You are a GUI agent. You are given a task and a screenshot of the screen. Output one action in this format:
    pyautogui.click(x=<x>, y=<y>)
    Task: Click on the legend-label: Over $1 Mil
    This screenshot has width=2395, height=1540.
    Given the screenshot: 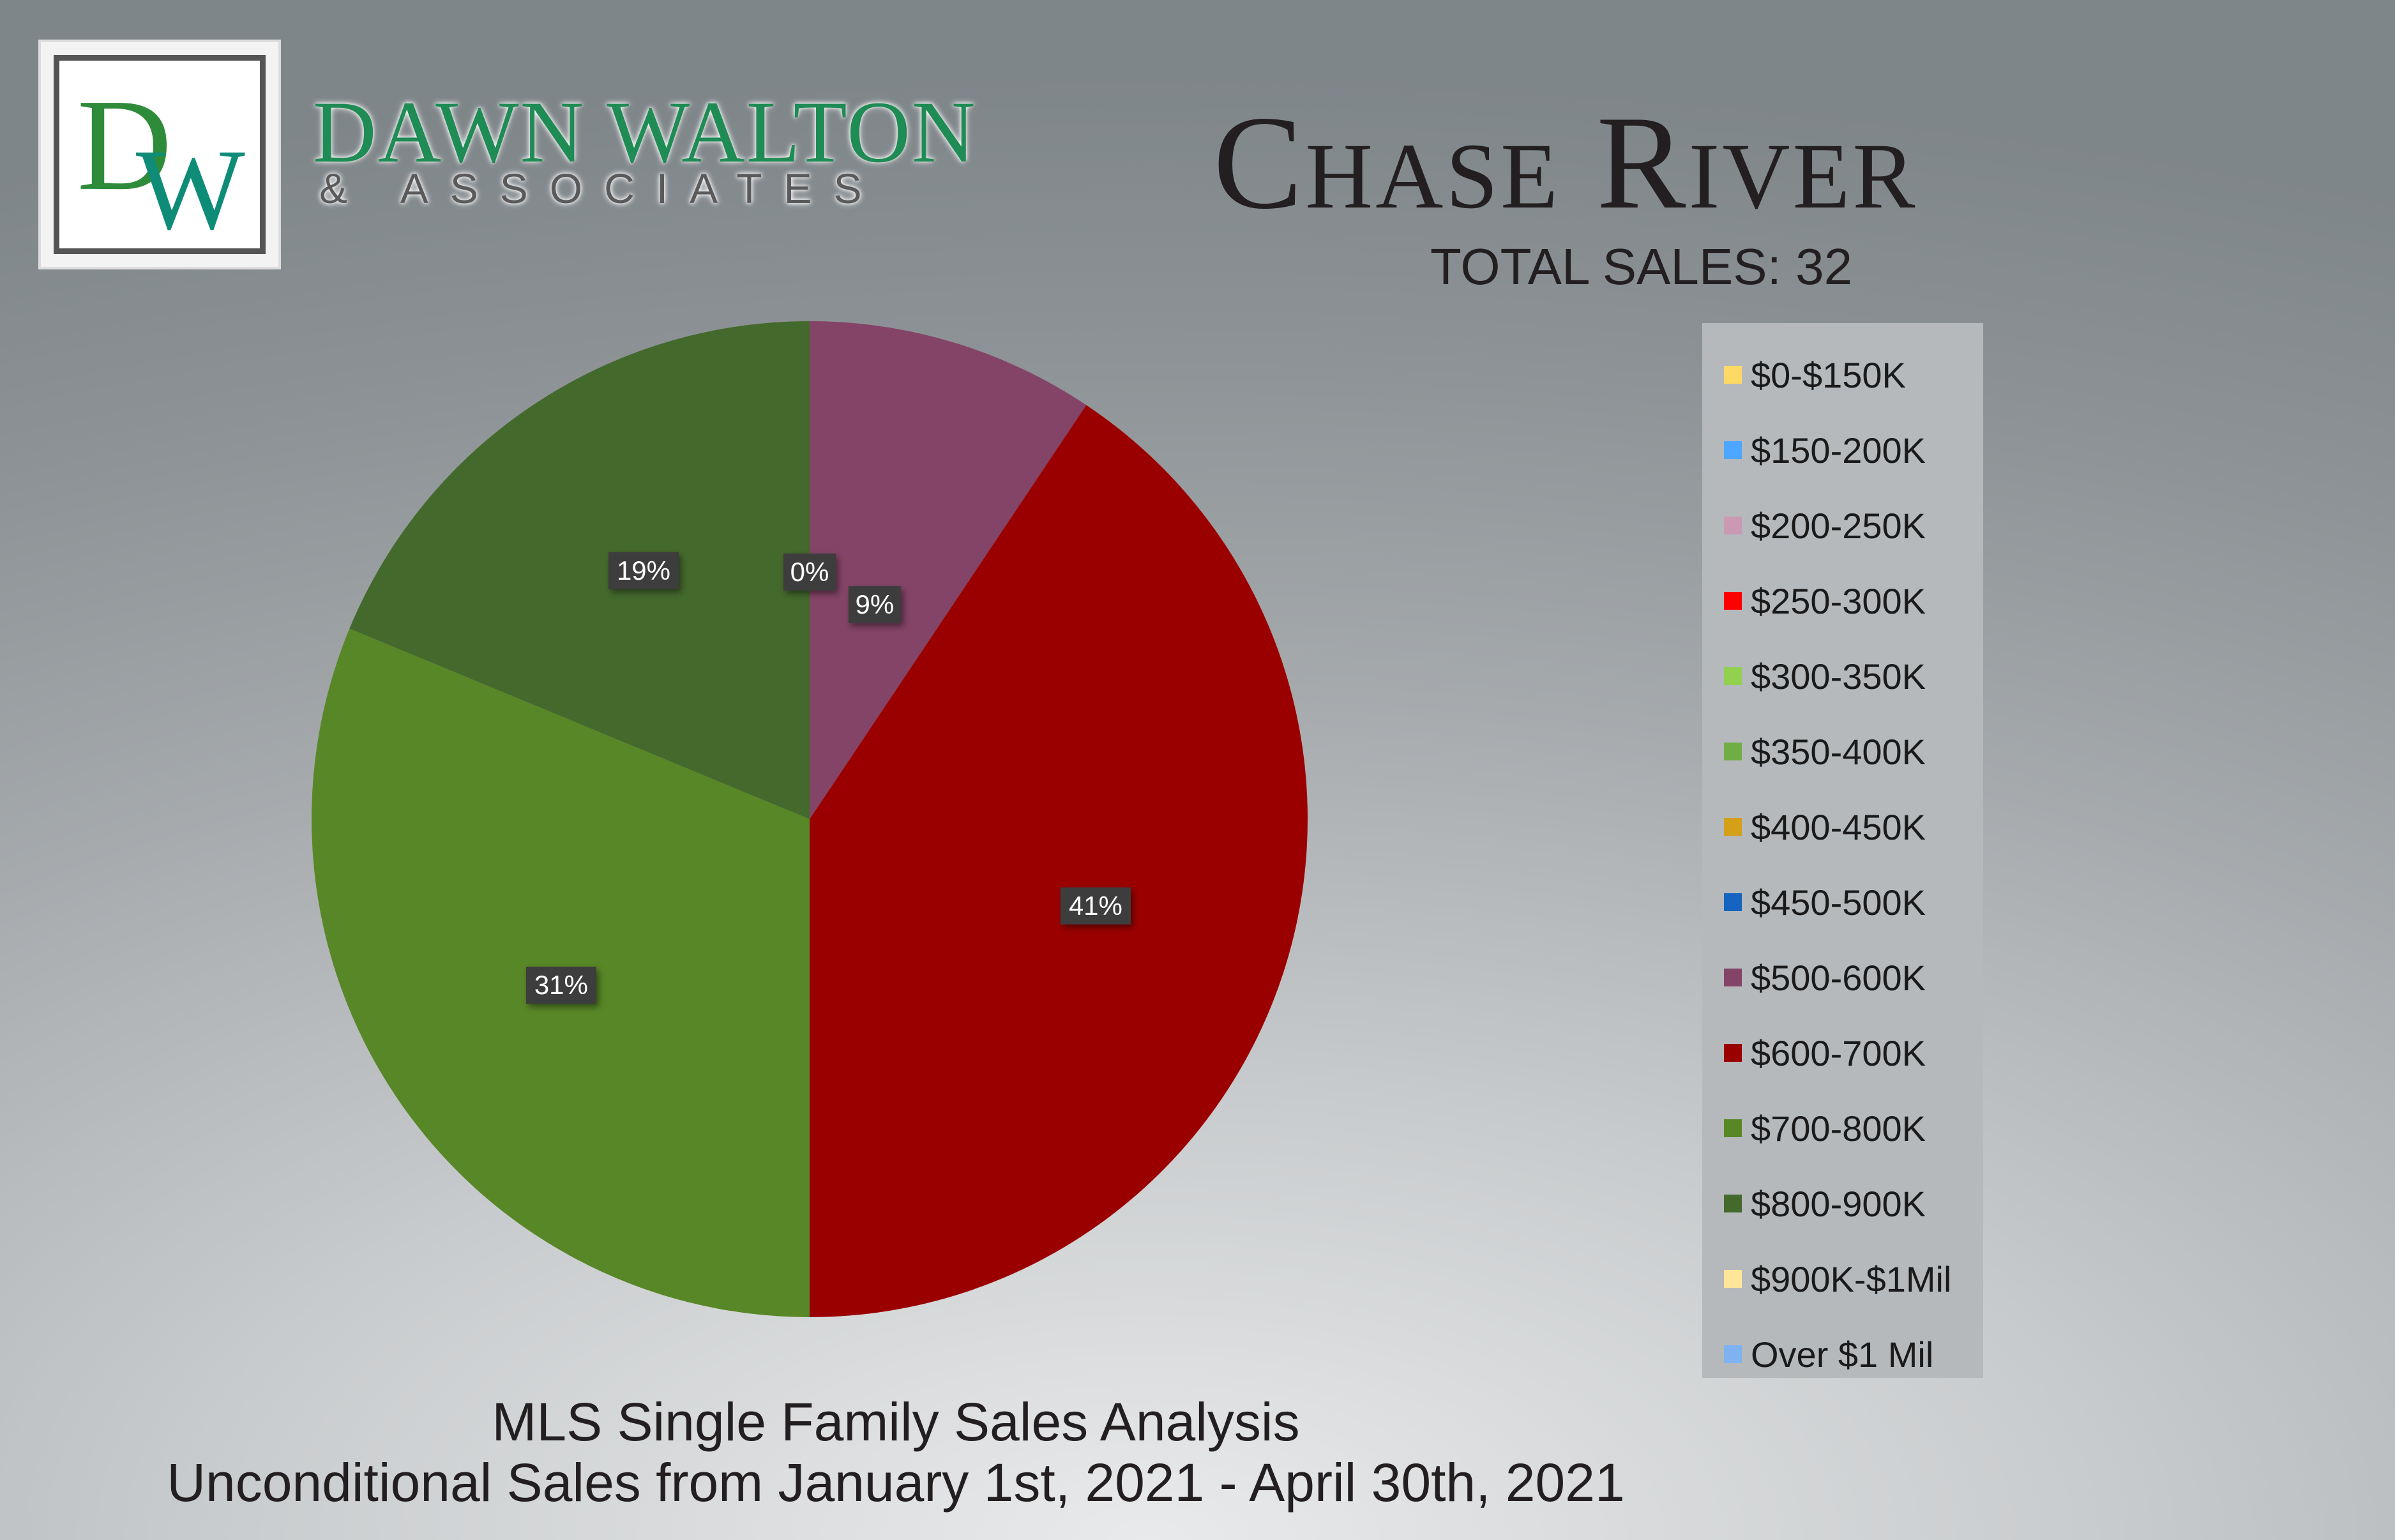 What is the action you would take?
    pyautogui.click(x=1842, y=1354)
    